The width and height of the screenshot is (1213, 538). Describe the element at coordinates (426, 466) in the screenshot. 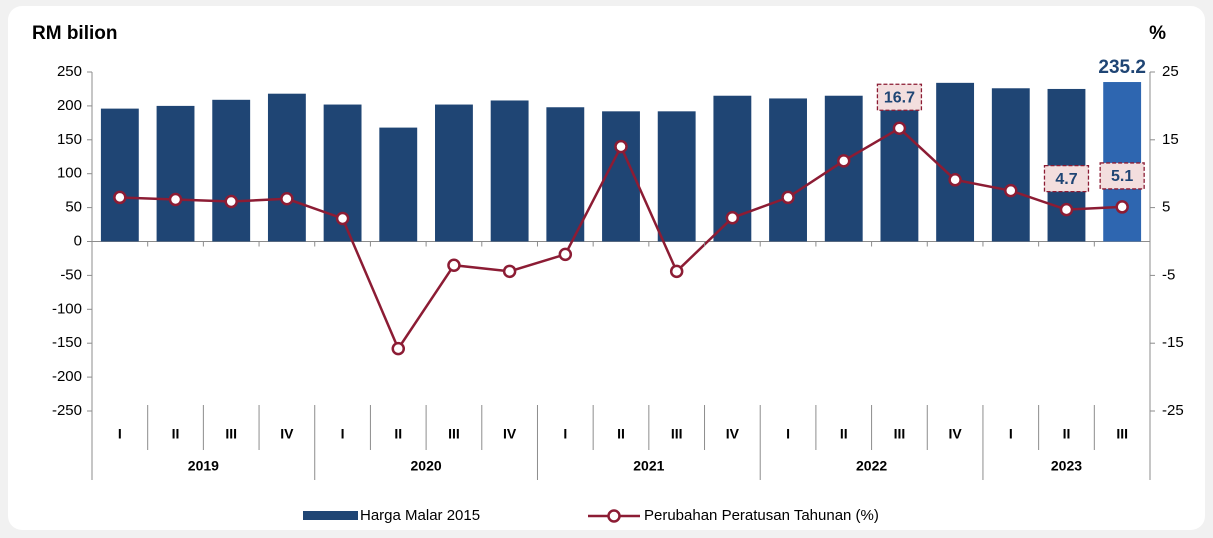

I see `group-label: 2020` at that location.